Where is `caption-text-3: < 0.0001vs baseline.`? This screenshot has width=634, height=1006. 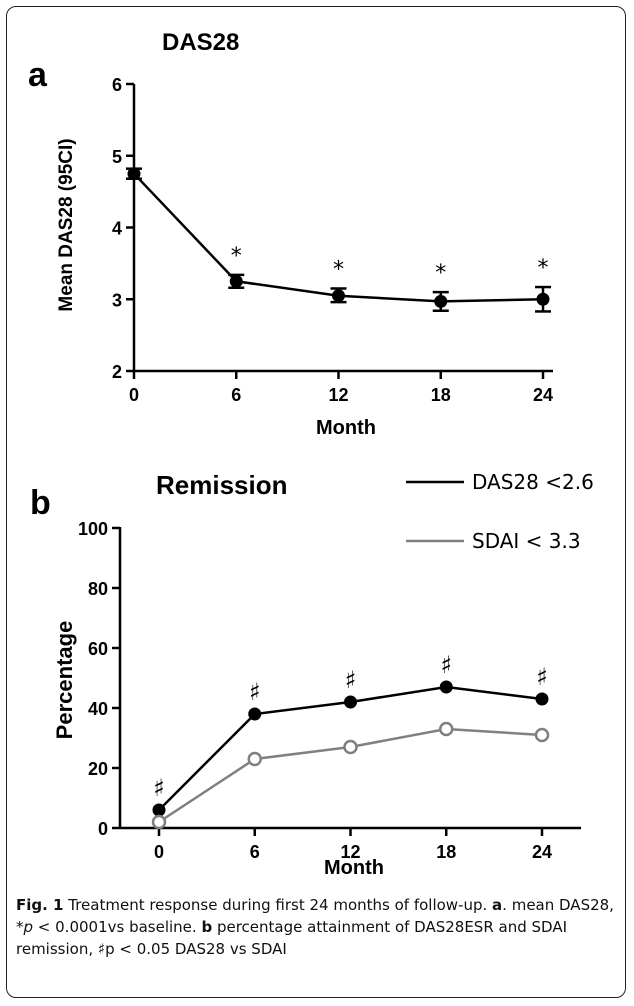 caption-text-3: < 0.0001vs baseline. is located at coordinates (117, 927).